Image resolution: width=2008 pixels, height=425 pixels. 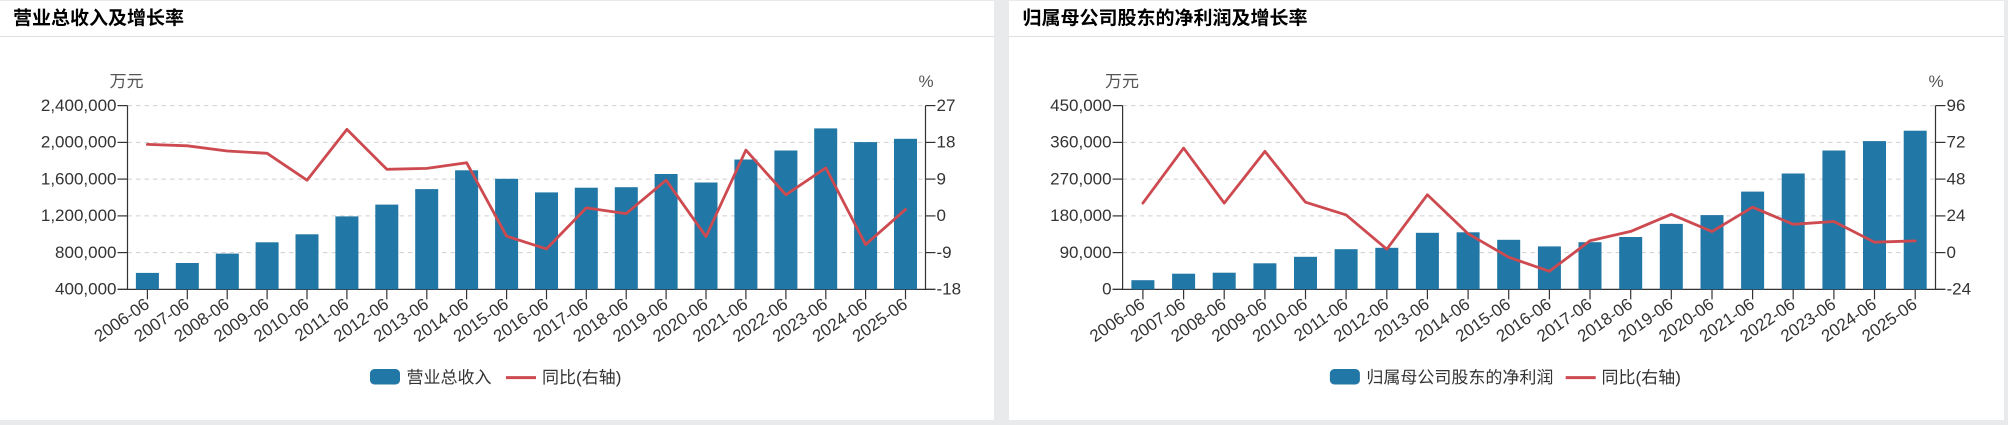 I want to click on svg-text: 96, so click(x=1956, y=105).